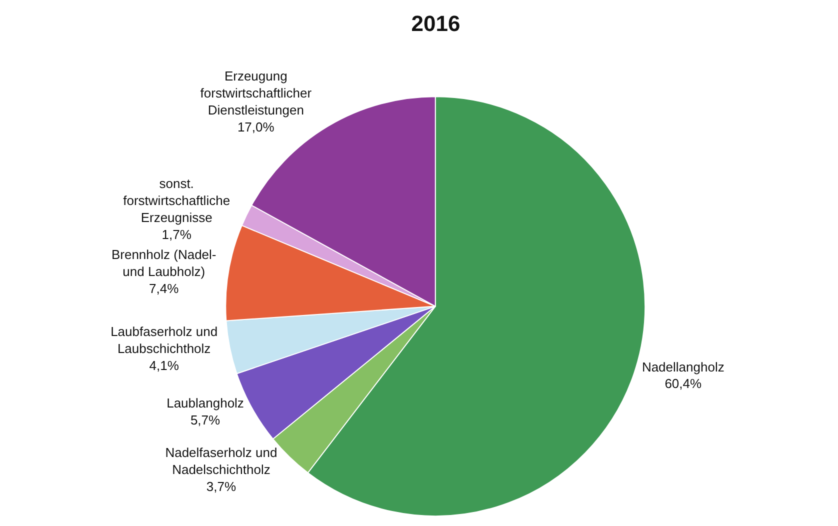 The height and width of the screenshot is (526, 838). Describe the element at coordinates (683, 366) in the screenshot. I see `slice-label: Nadellangholz` at that location.